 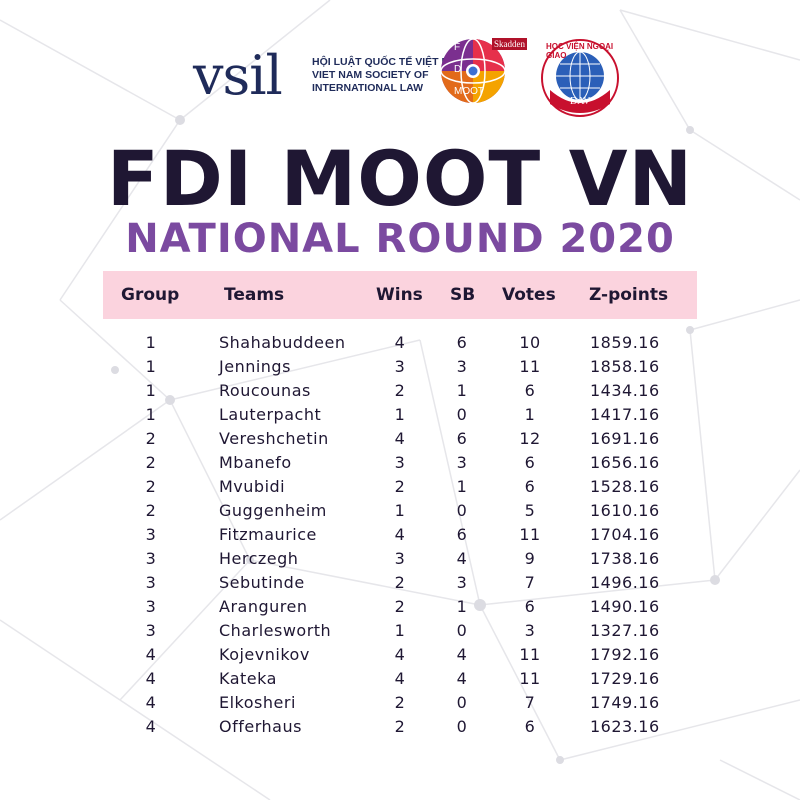 I want to click on table-row: 2 Mvubidi 2 1 6 1528.16, so click(x=400, y=489).